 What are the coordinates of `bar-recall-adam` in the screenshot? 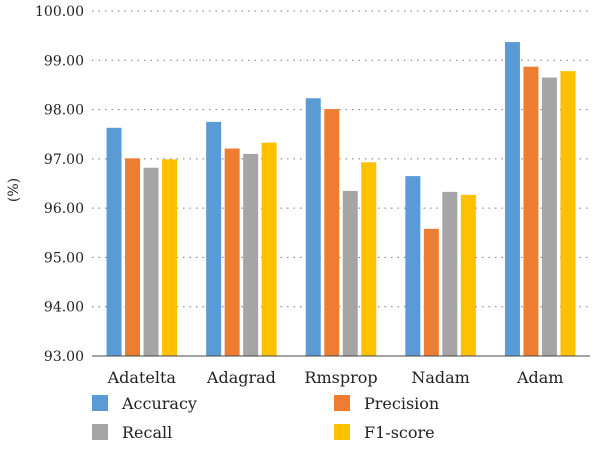 It's located at (549, 217).